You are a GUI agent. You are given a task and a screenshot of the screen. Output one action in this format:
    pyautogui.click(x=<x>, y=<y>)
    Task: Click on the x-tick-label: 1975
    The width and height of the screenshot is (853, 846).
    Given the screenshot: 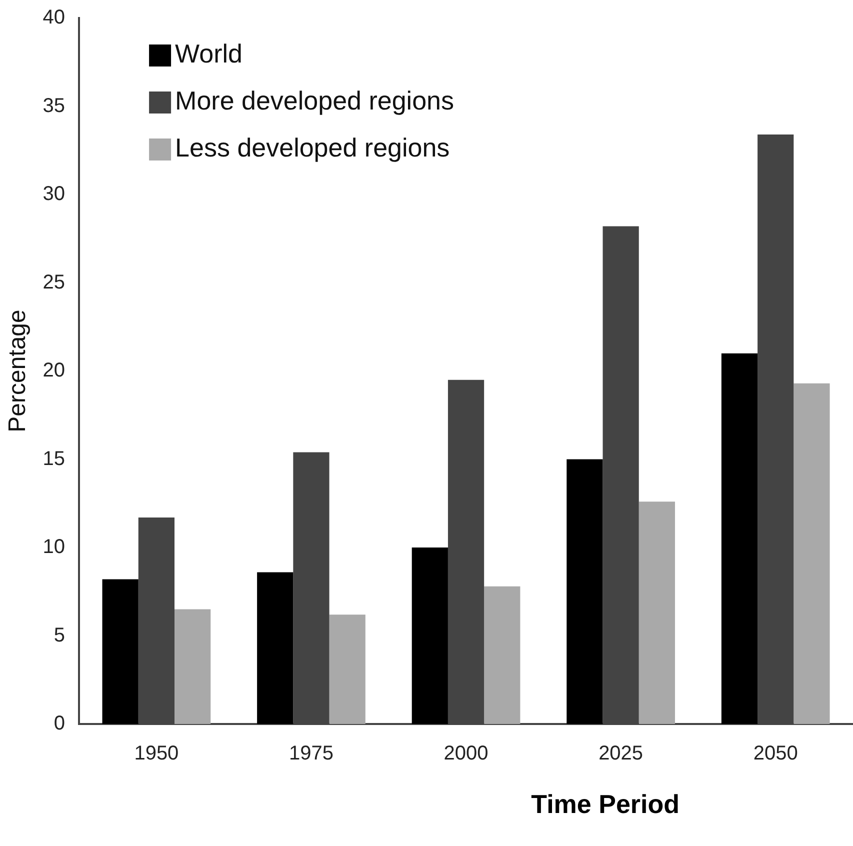 What is the action you would take?
    pyautogui.click(x=311, y=753)
    